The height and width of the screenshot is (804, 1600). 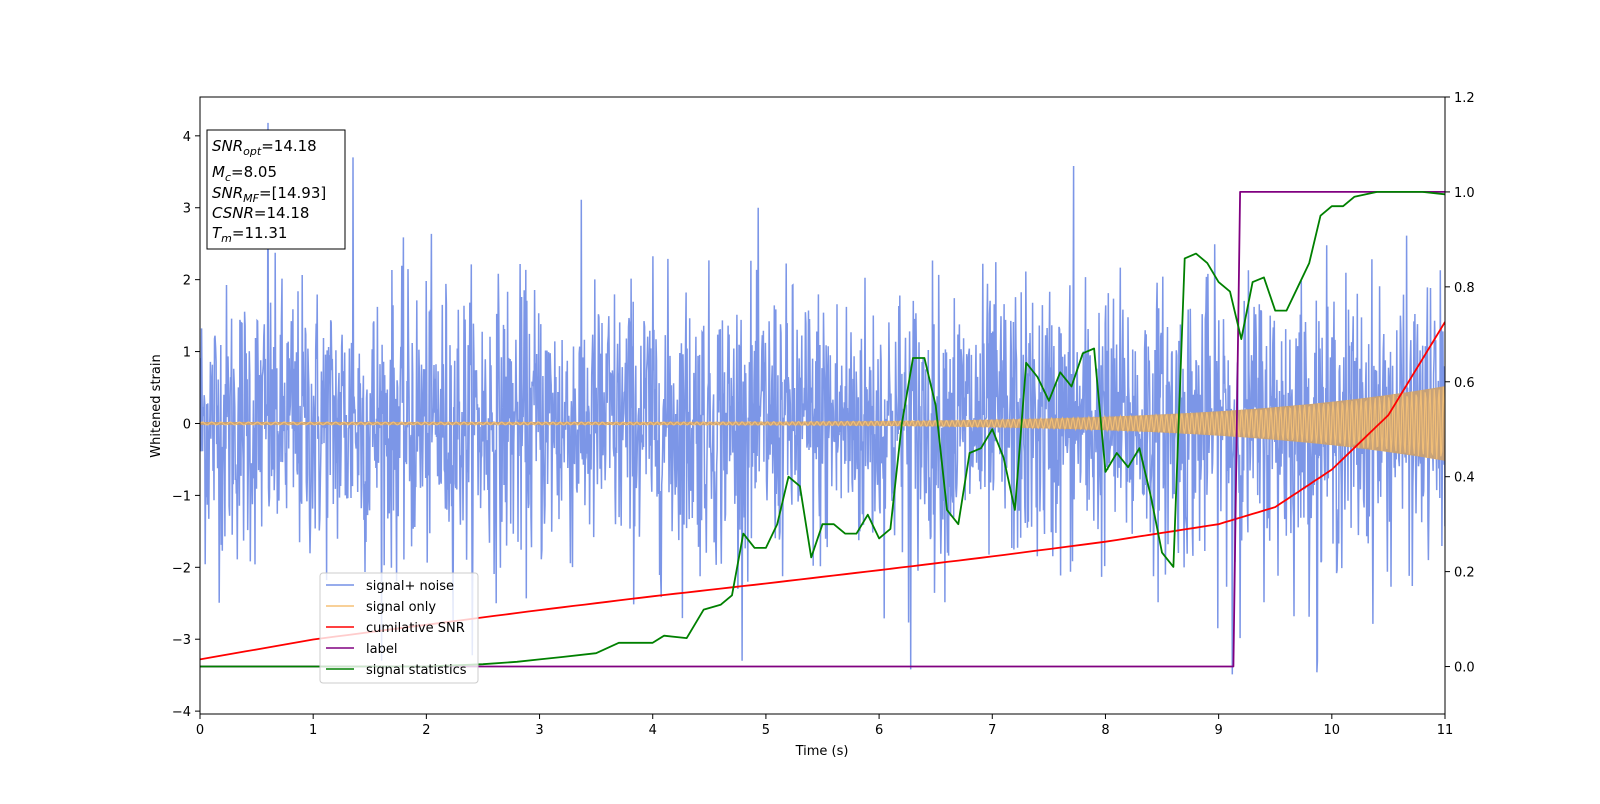 I want to click on y-right-tick-label: 0.8, so click(x=1464, y=288).